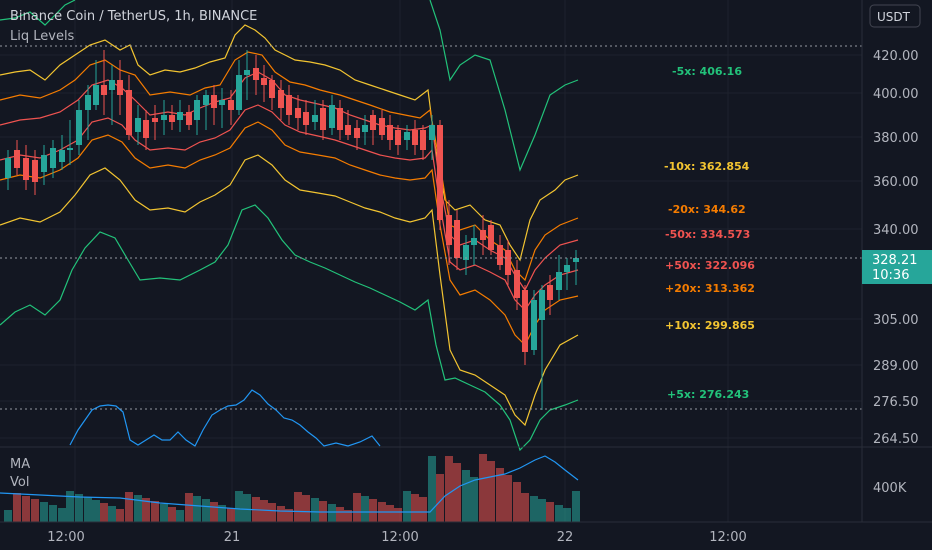 The height and width of the screenshot is (550, 932). I want to click on x-axis: 12:00 21 12:00 22 12:00, so click(396, 537).